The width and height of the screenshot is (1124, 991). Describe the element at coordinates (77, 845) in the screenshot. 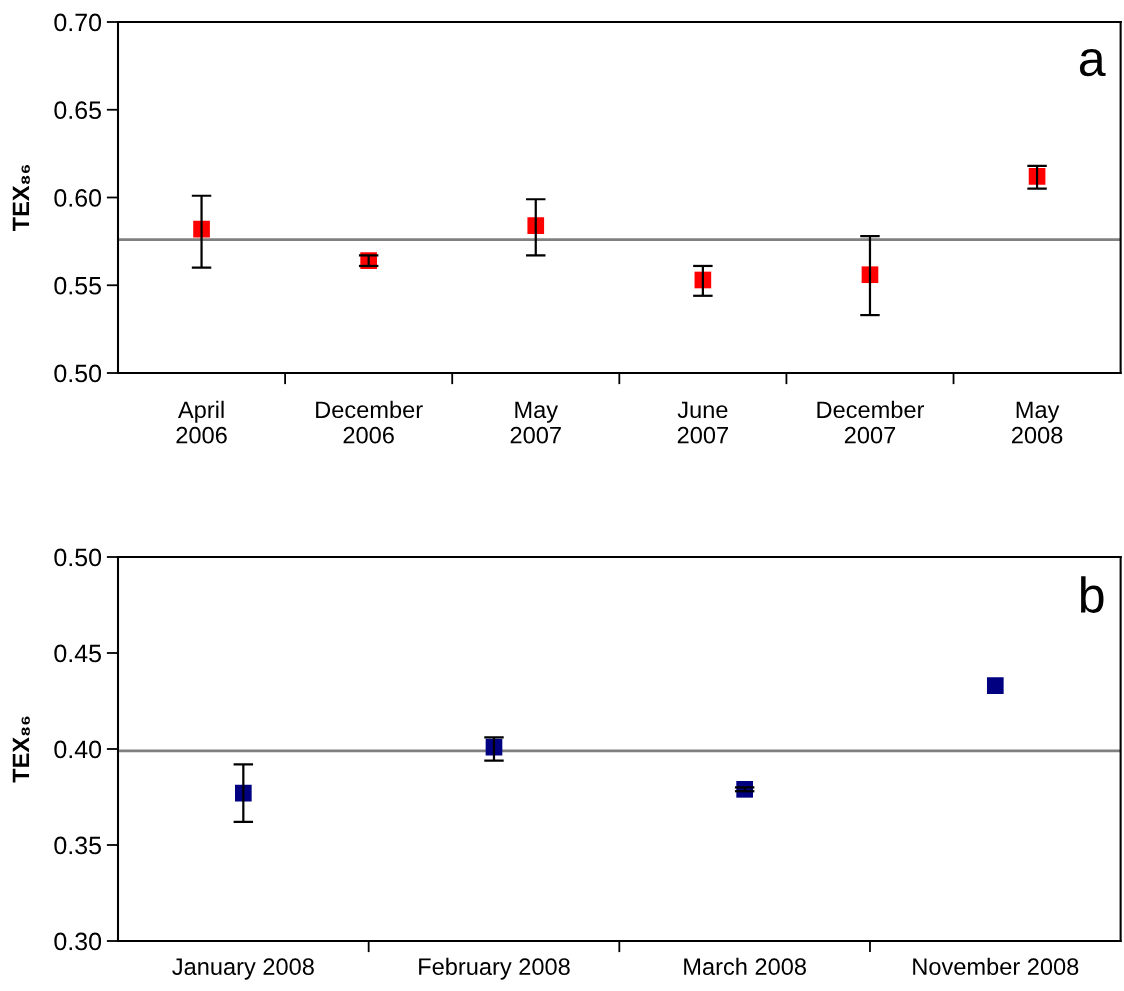

I see `y-tick-label: 0.35` at that location.